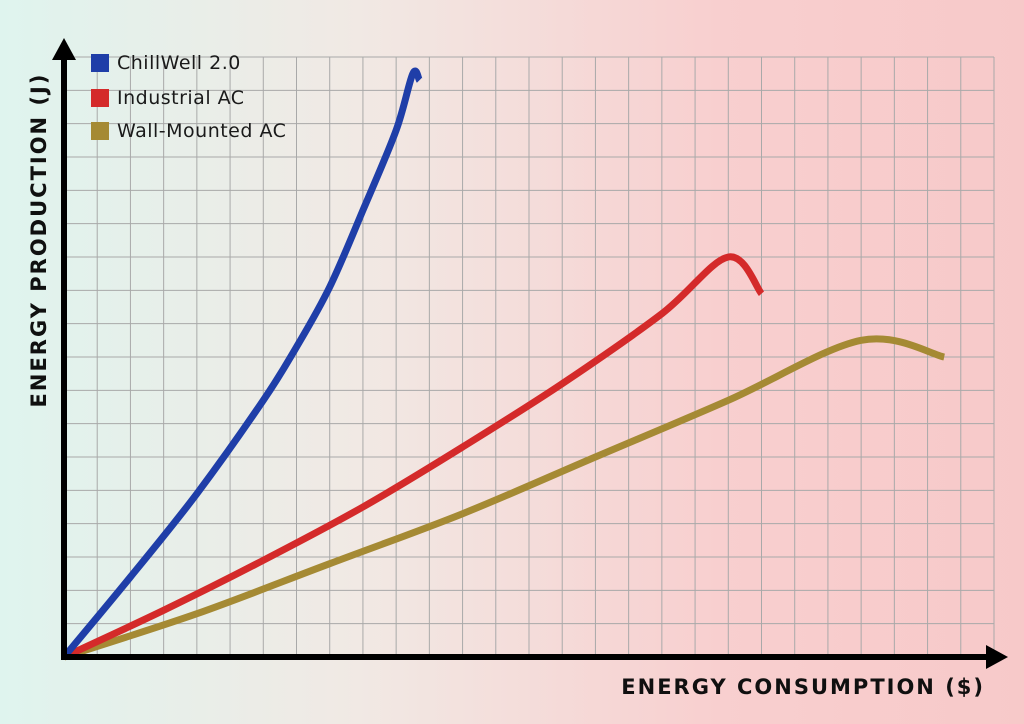 This screenshot has height=724, width=1024. I want to click on legend-label: ChillWell 2.0, so click(179, 63).